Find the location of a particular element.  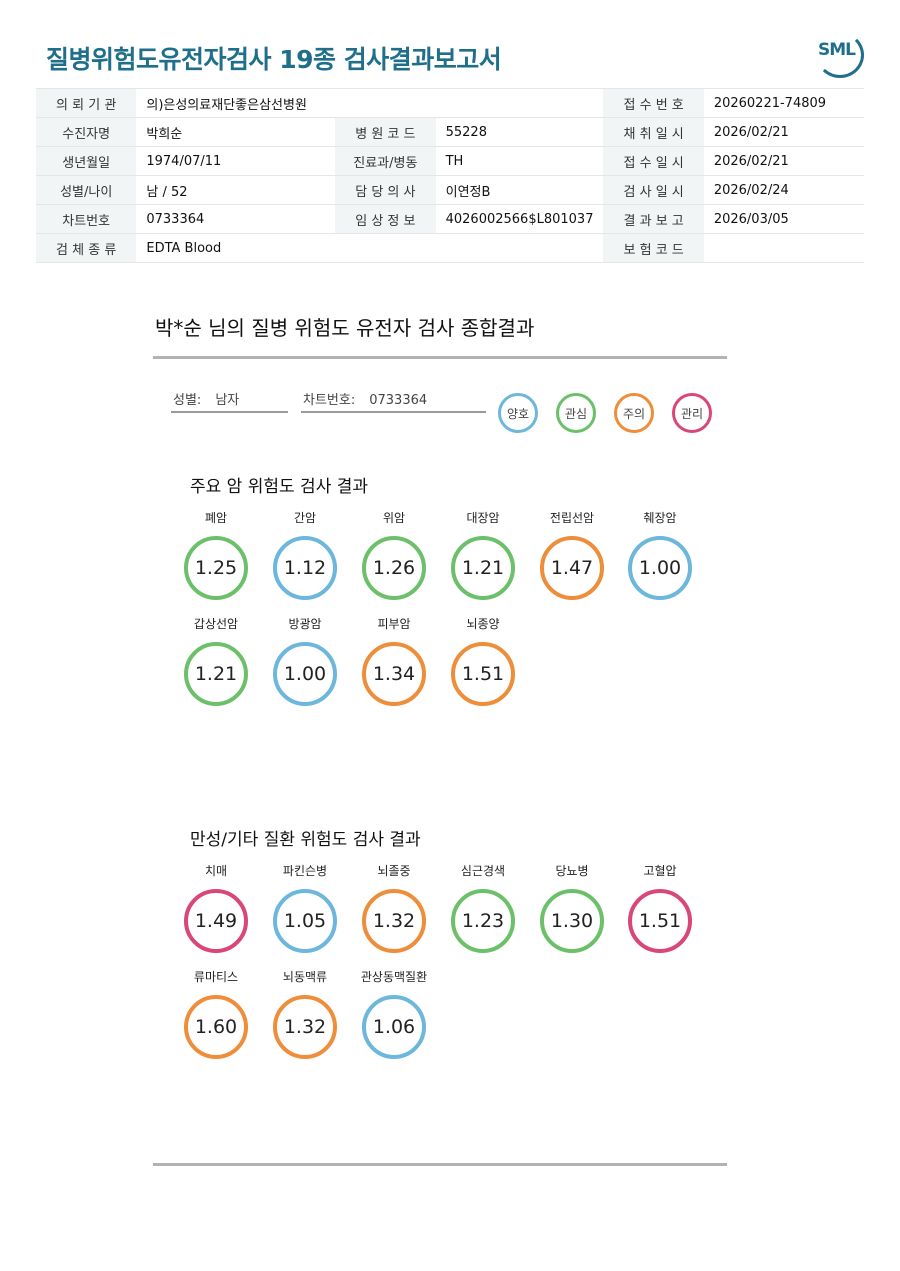

specimen-value: EDTA Blood is located at coordinates (370, 248).